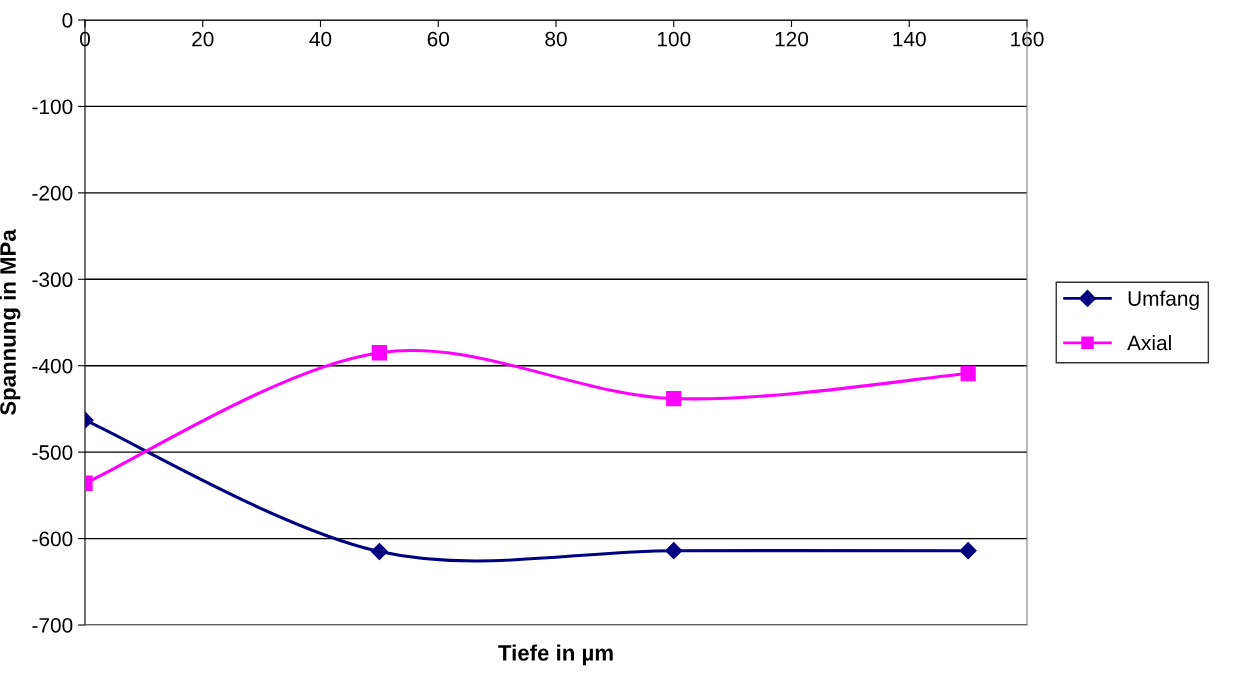  Describe the element at coordinates (10, 322) in the screenshot. I see `y-axis-title: Spannung in MPa` at that location.